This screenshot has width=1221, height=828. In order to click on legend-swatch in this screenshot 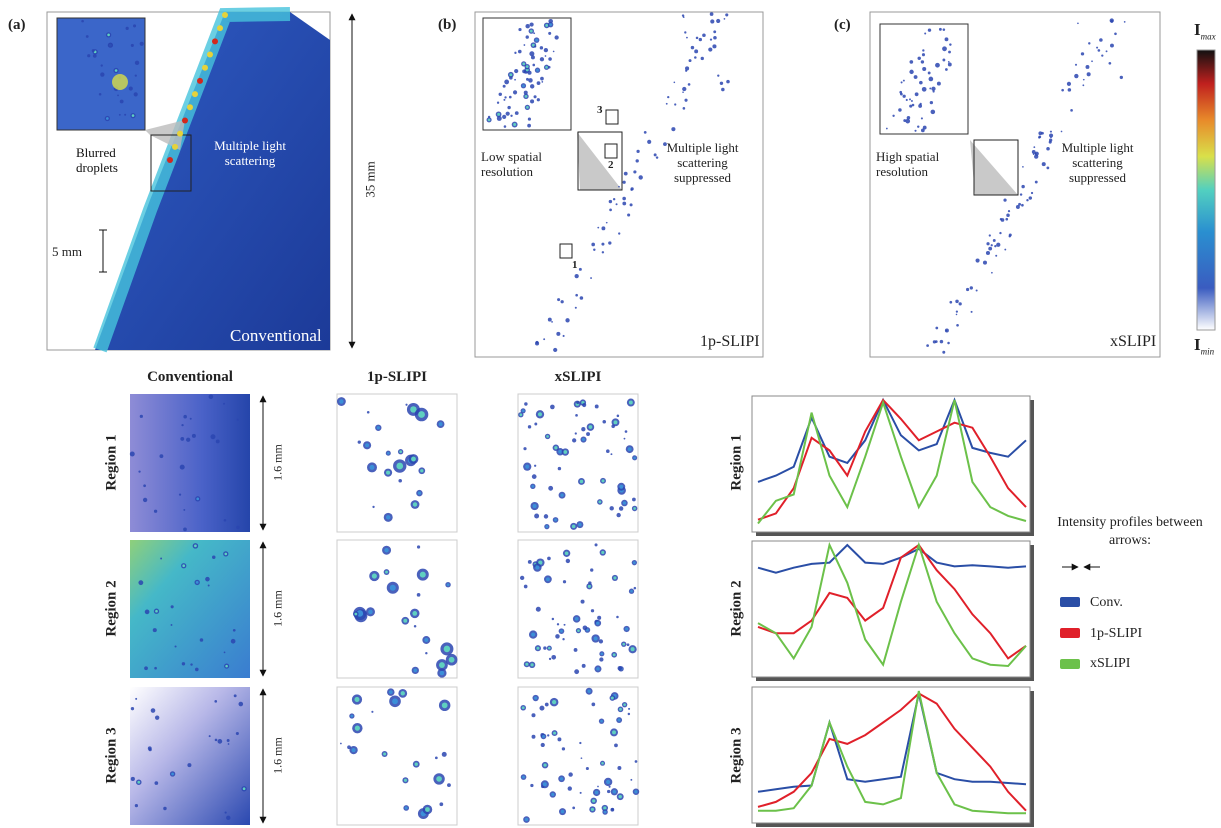, I will do `click(1070, 602)`.